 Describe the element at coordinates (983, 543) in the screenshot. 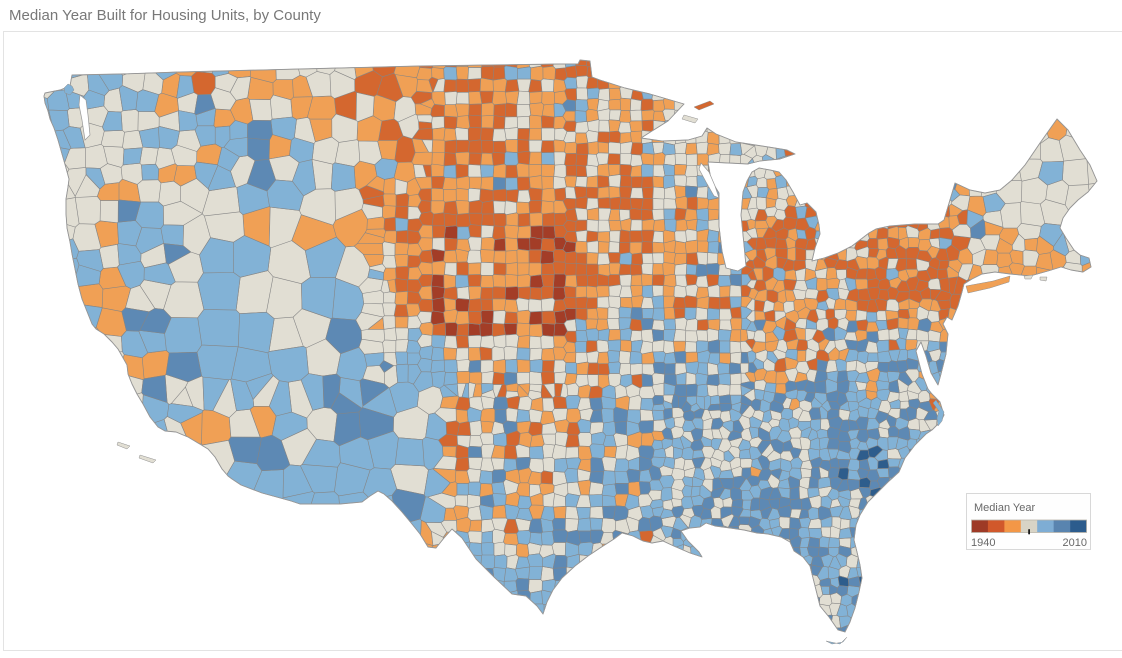

I see `svg-text: 1940` at that location.